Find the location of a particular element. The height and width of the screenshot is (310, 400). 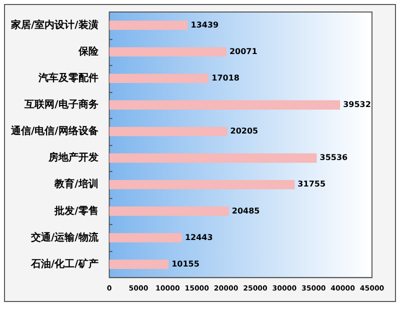

data-label: 35536 is located at coordinates (334, 157).